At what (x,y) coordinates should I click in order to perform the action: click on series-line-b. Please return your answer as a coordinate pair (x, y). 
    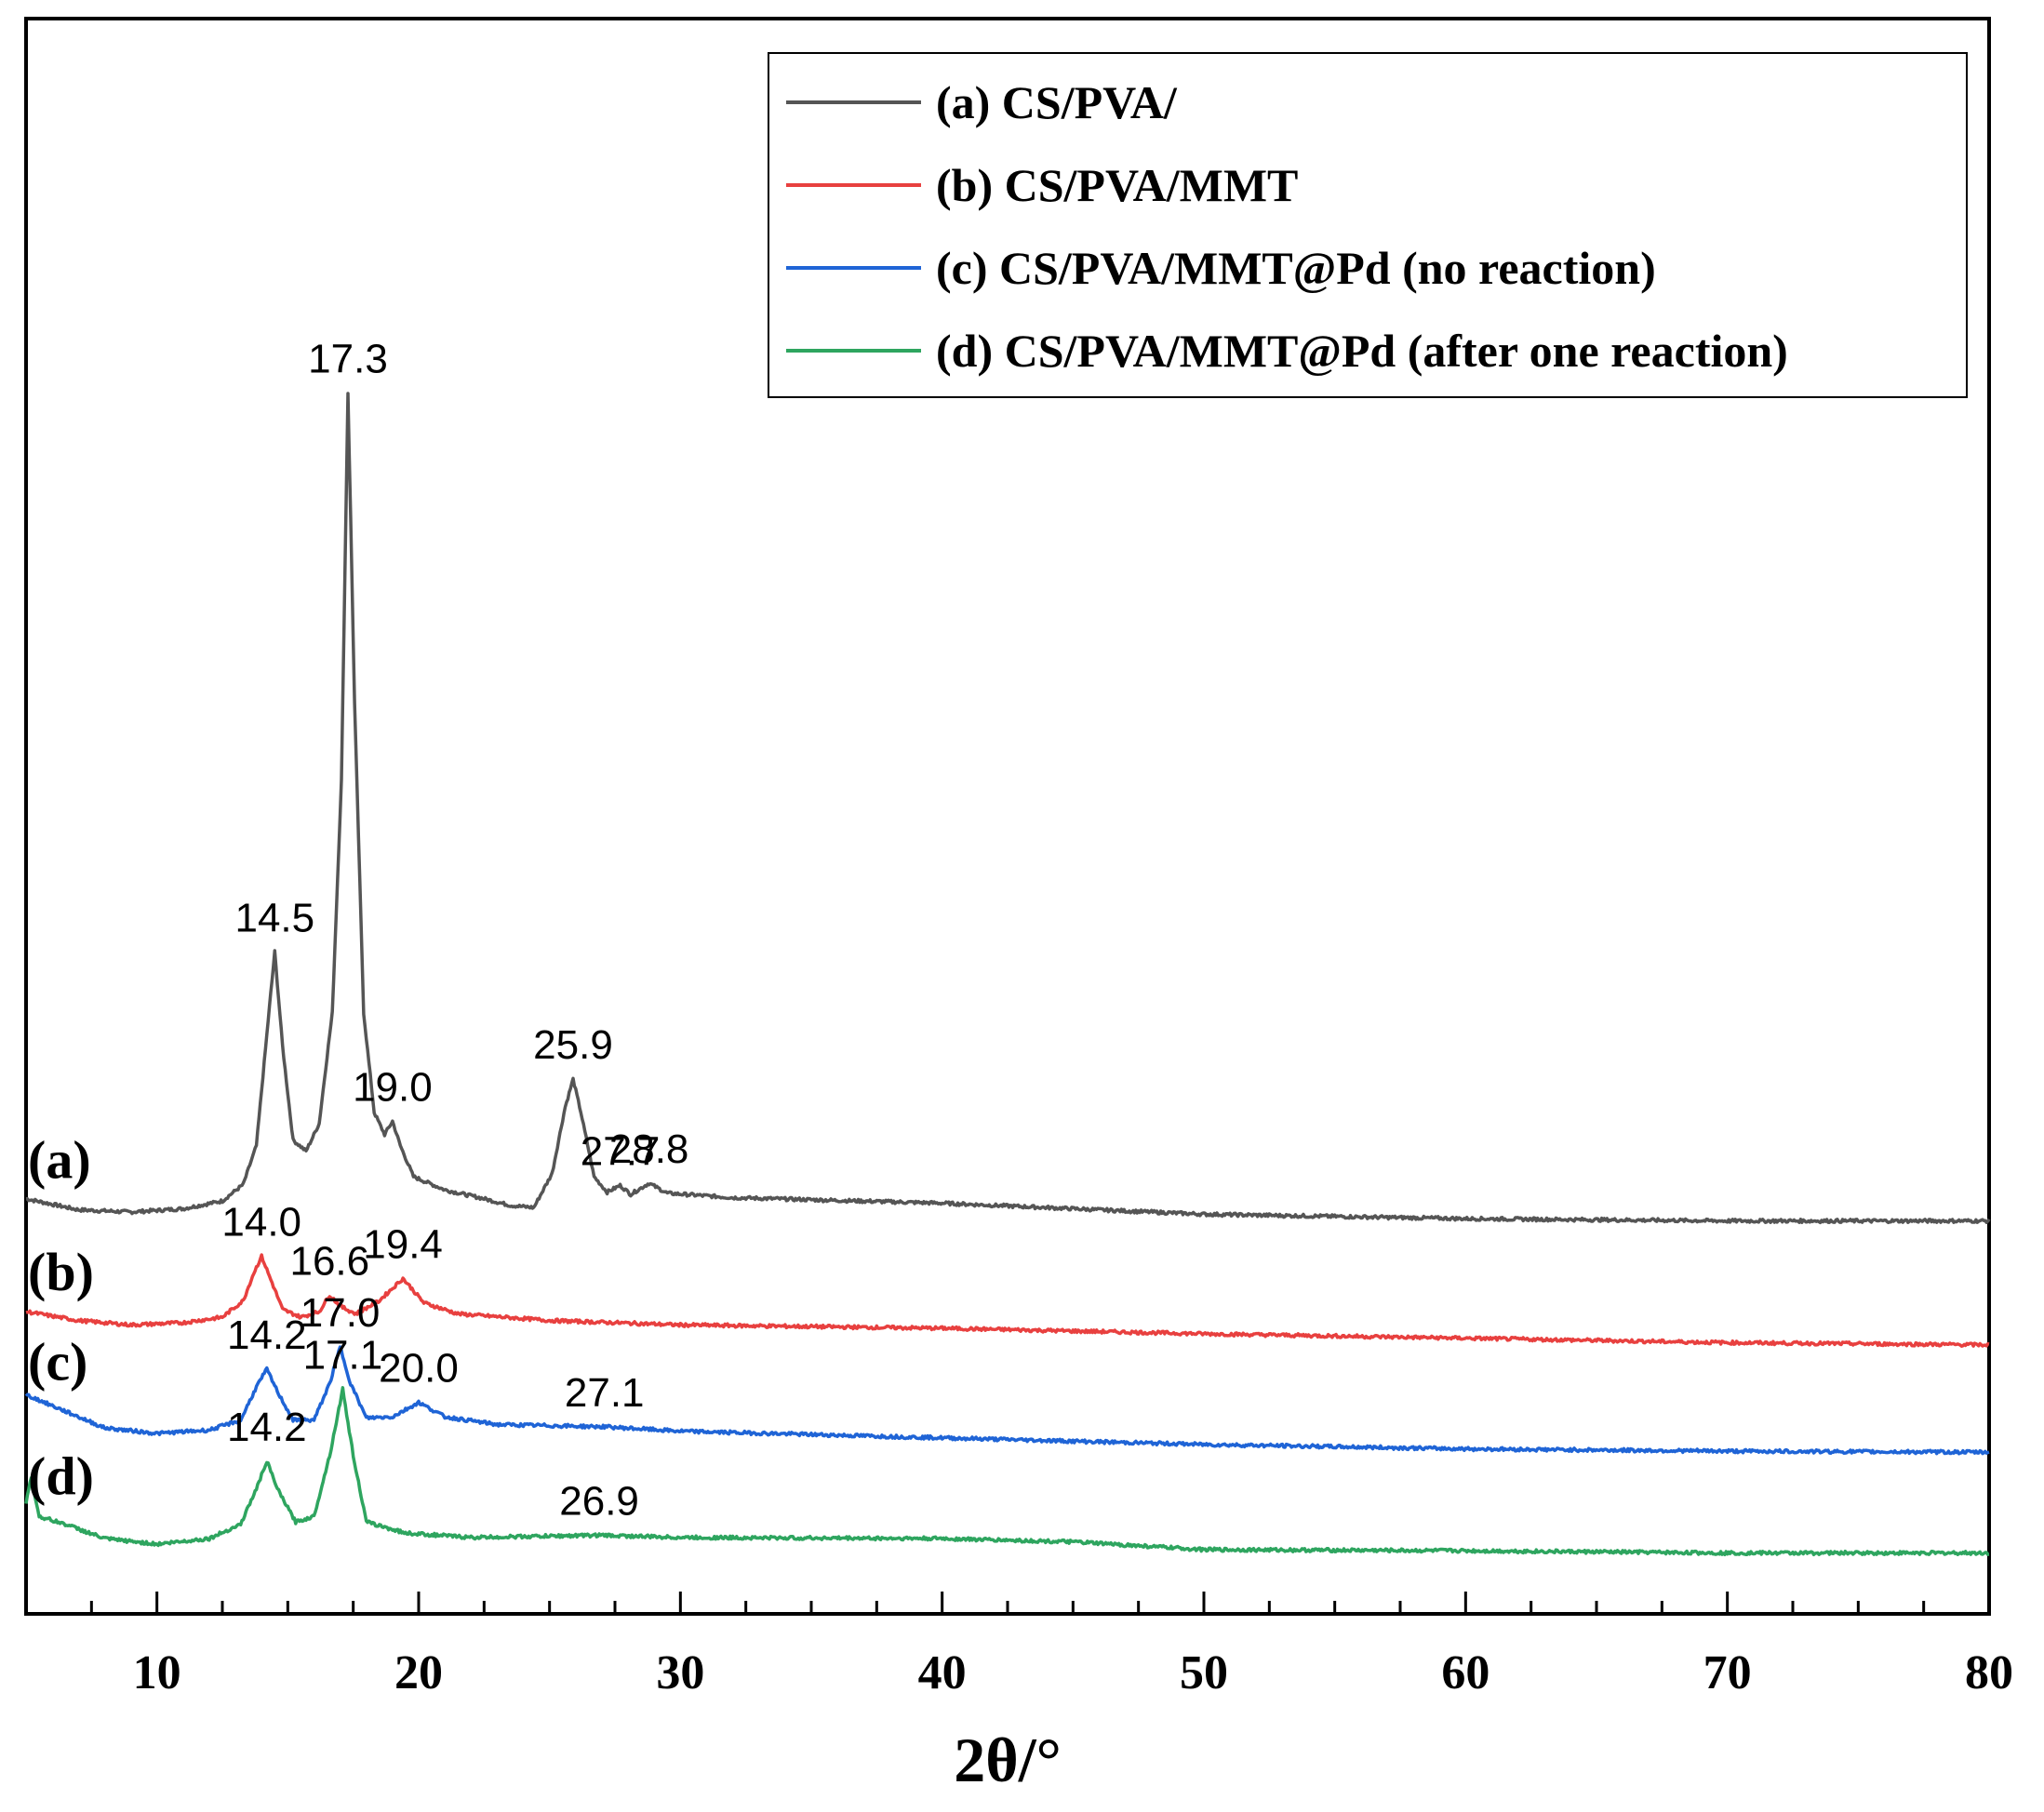
    Looking at the image, I should click on (1008, 1300).